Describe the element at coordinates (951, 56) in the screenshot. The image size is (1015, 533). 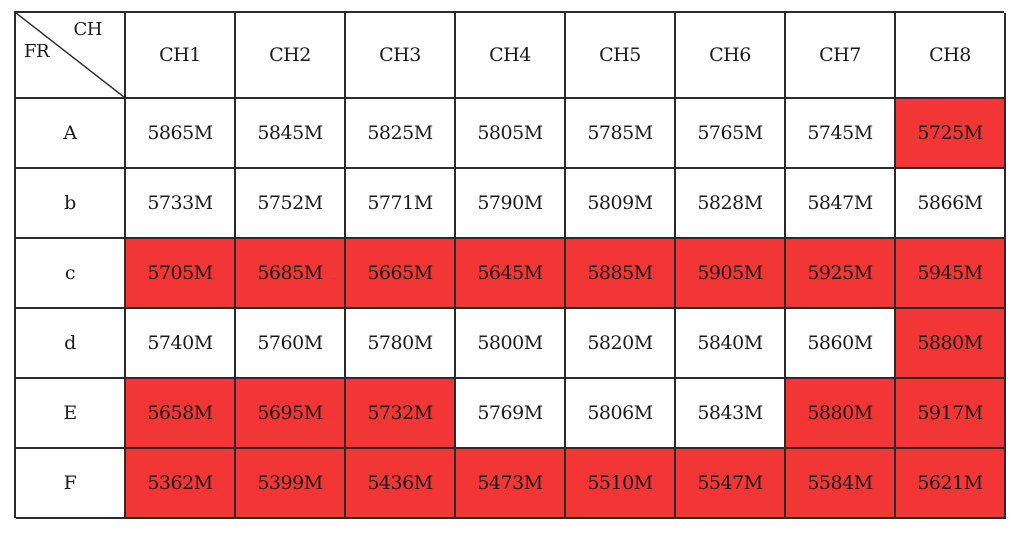
I see `column-header-ch8: CH8` at that location.